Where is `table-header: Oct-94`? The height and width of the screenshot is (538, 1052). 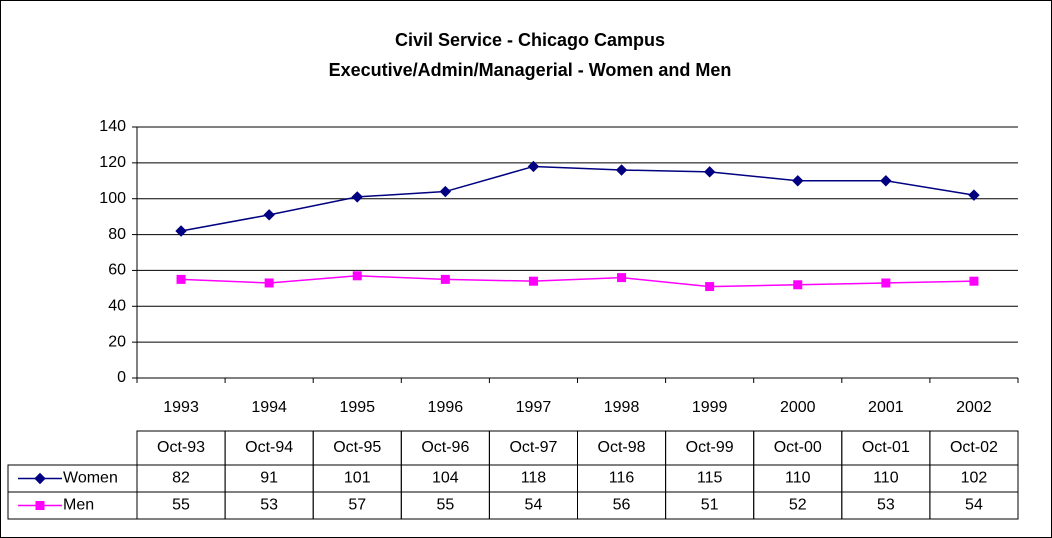 table-header: Oct-94 is located at coordinates (269, 447).